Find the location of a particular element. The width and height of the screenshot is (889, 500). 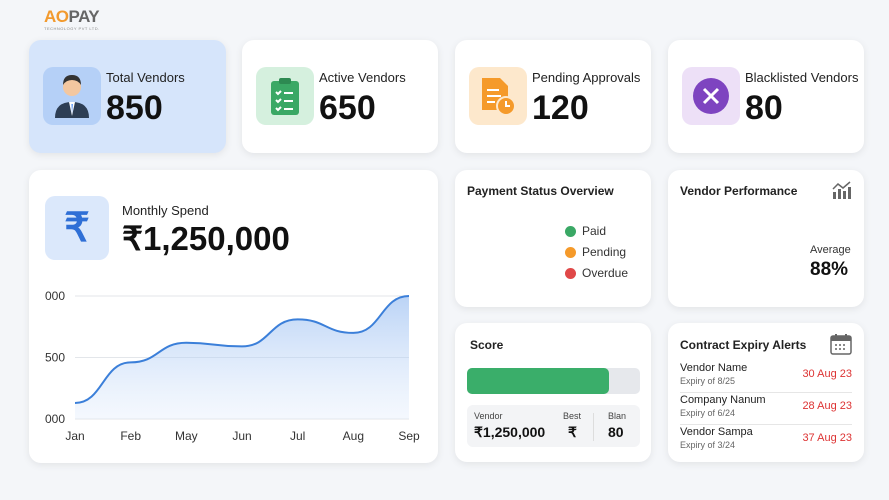

score-progress-bar is located at coordinates (553, 381).